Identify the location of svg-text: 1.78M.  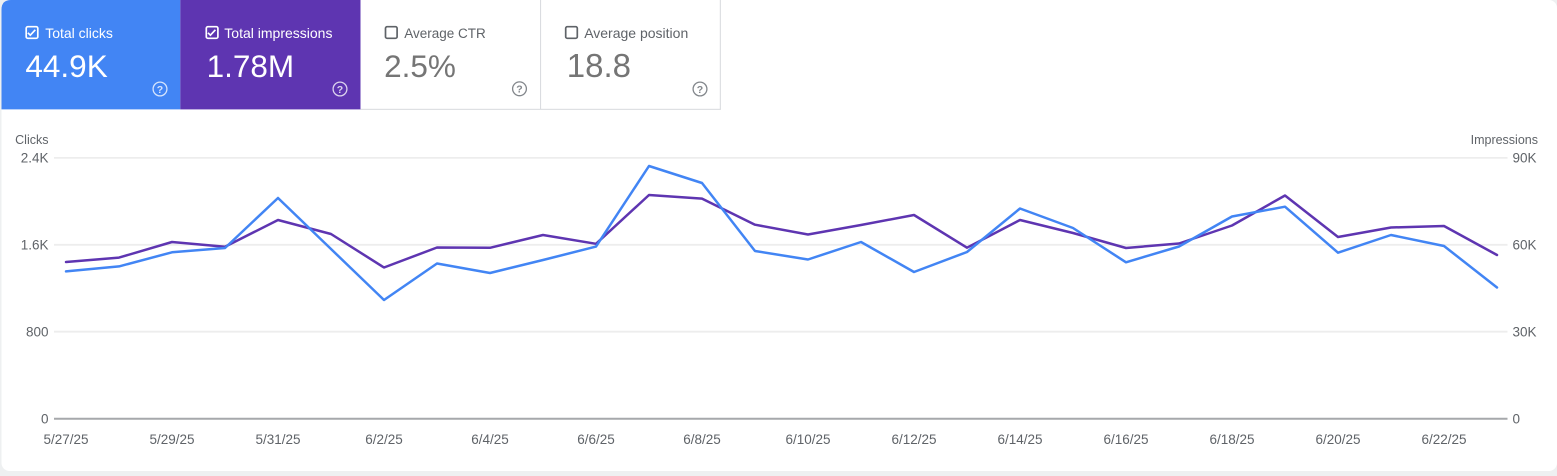
(251, 66).